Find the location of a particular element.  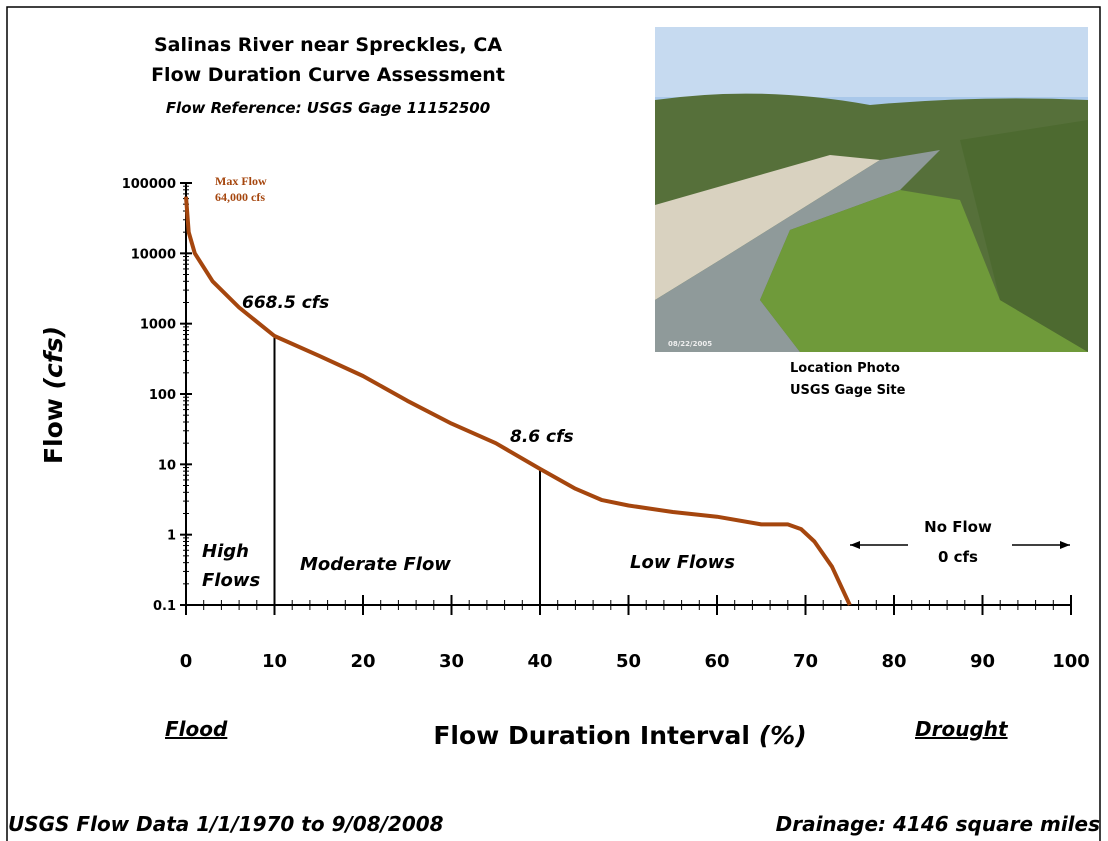

photo-caption: USGS Gage Site is located at coordinates (848, 390).